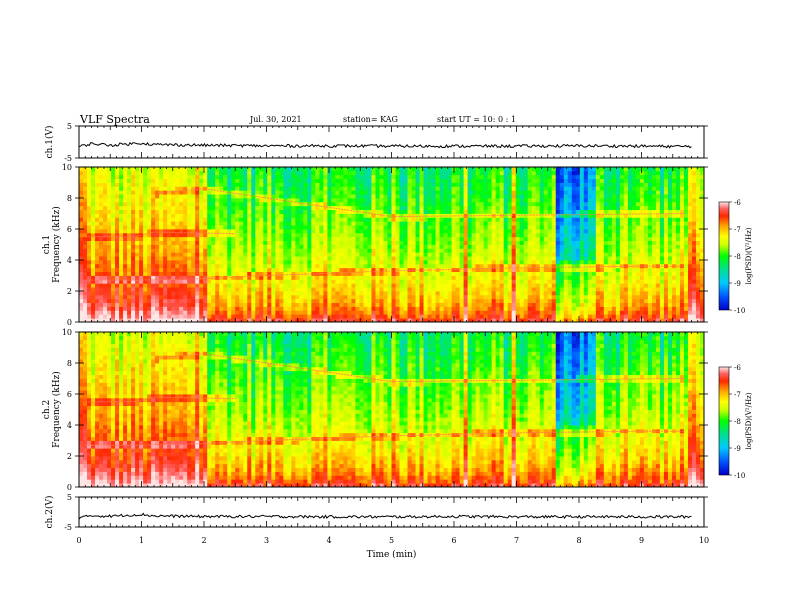  What do you see at coordinates (69, 260) in the screenshot?
I see `ytick-label-s1-2: 4` at bounding box center [69, 260].